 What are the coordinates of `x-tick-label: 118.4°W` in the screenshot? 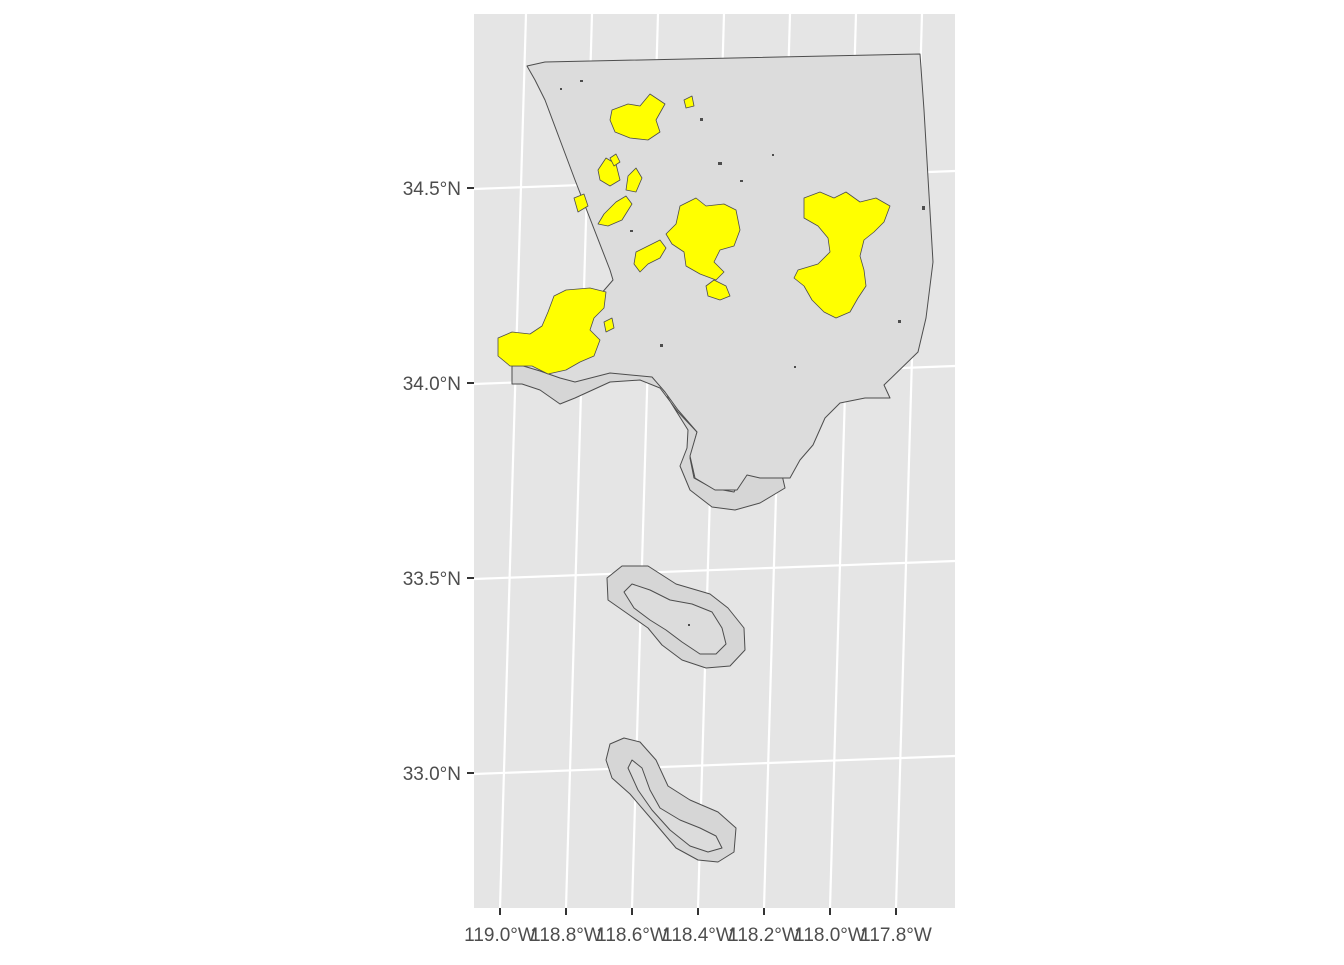 It's located at (698, 935).